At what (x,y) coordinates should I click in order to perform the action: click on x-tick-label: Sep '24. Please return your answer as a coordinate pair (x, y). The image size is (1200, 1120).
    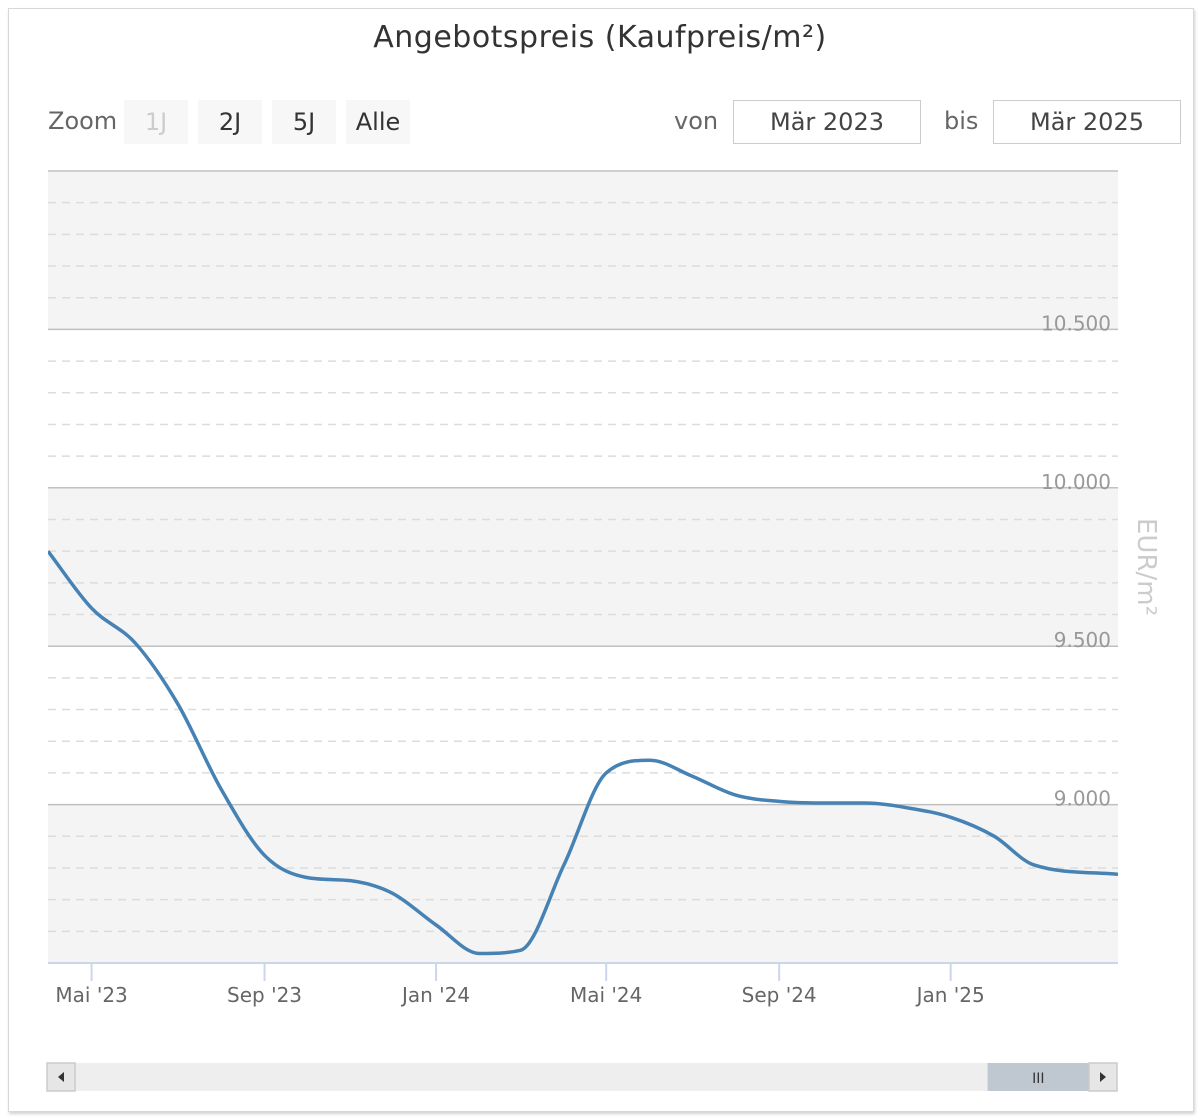
    Looking at the image, I should click on (779, 995).